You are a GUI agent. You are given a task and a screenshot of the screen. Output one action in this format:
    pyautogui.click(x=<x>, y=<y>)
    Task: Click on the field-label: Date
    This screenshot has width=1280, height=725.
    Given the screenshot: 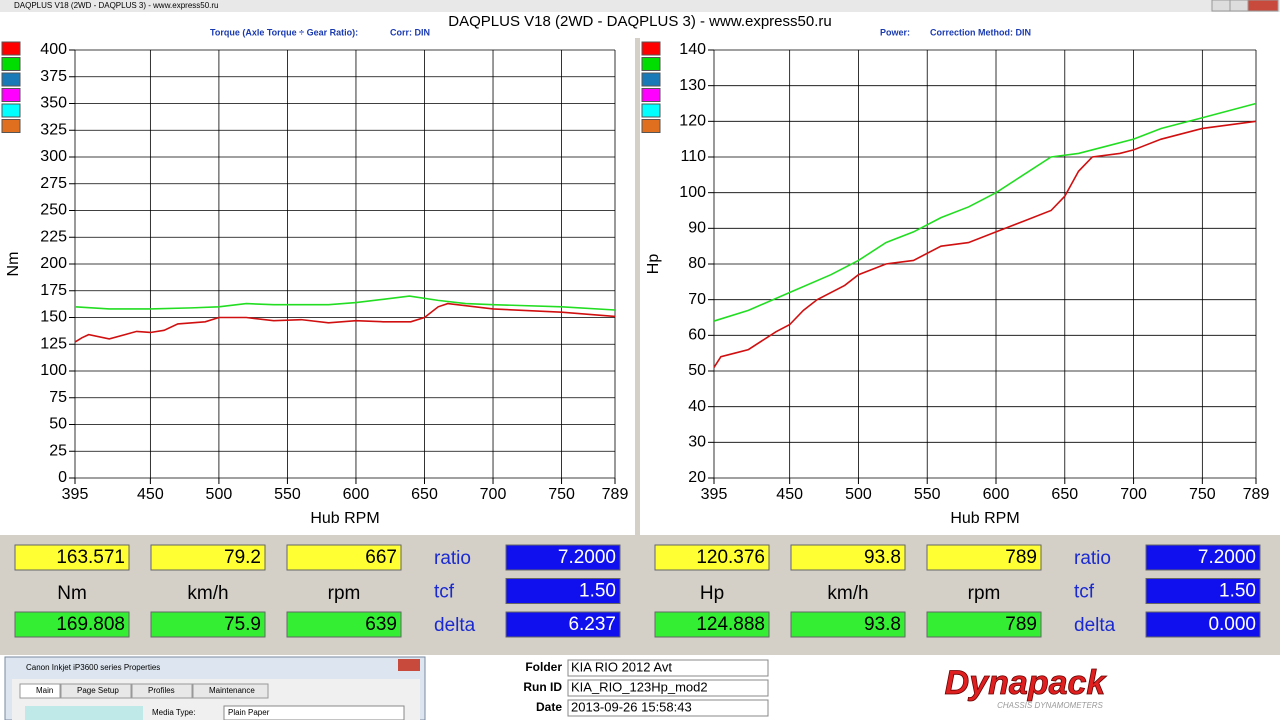 What is the action you would take?
    pyautogui.click(x=549, y=707)
    